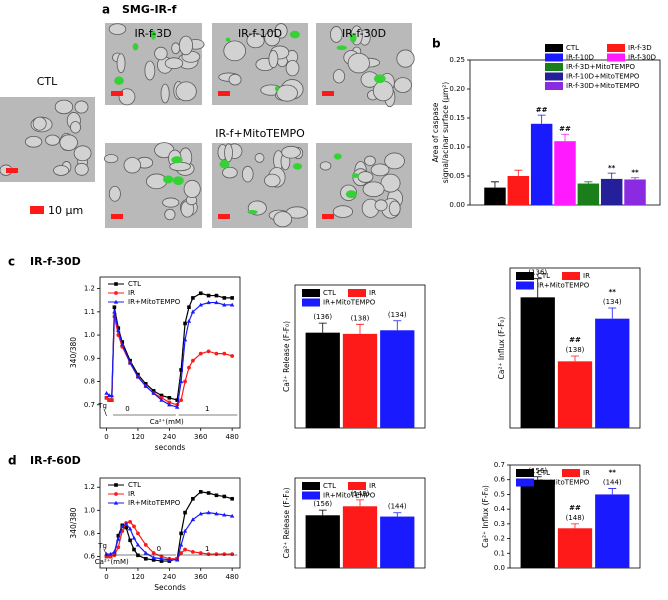 The height and width of the screenshot is (600, 668). Describe the element at coordinates (167, 422) in the screenshot. I see `annotation: Ca²⁺(mM)` at that location.